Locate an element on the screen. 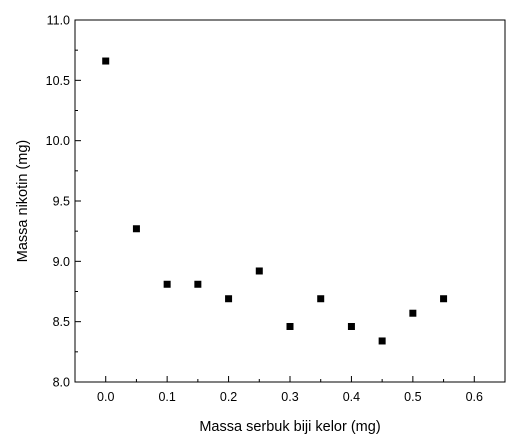 This screenshot has height=442, width=511. y-tick-label: 9.0 is located at coordinates (61, 262).